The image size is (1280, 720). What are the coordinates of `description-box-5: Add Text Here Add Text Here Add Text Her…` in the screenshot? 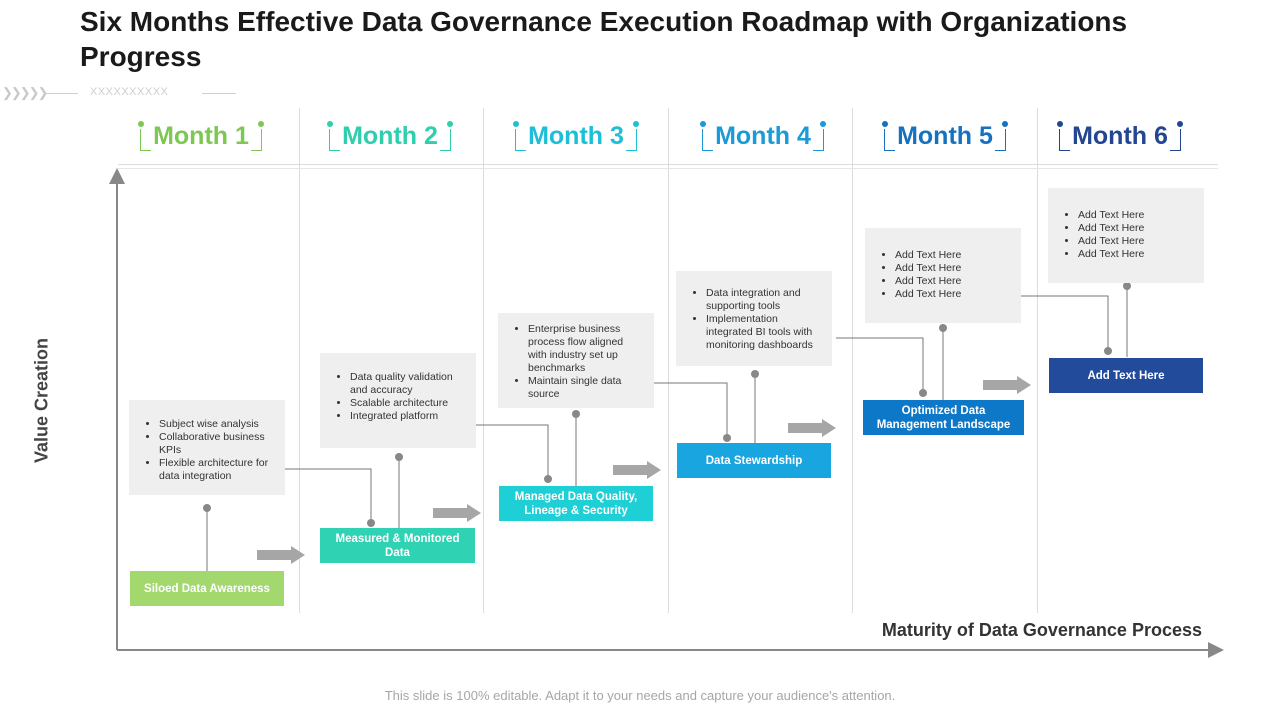 It's located at (943, 275).